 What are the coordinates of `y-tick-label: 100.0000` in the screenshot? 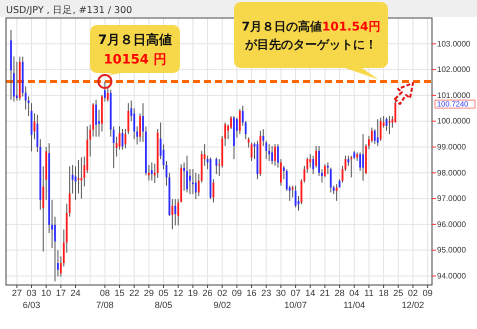 It's located at (454, 121).